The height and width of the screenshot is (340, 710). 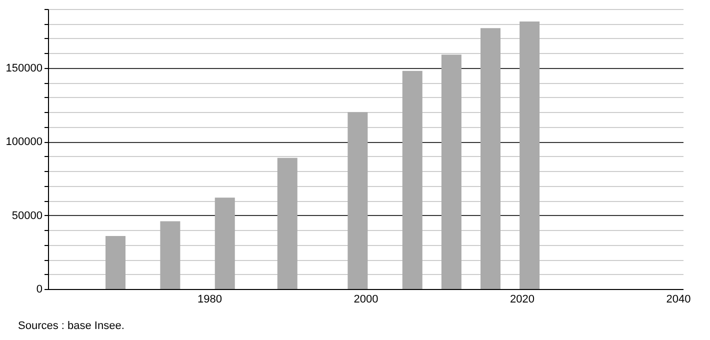 What do you see at coordinates (39, 290) in the screenshot?
I see `y-tick-label: 0` at bounding box center [39, 290].